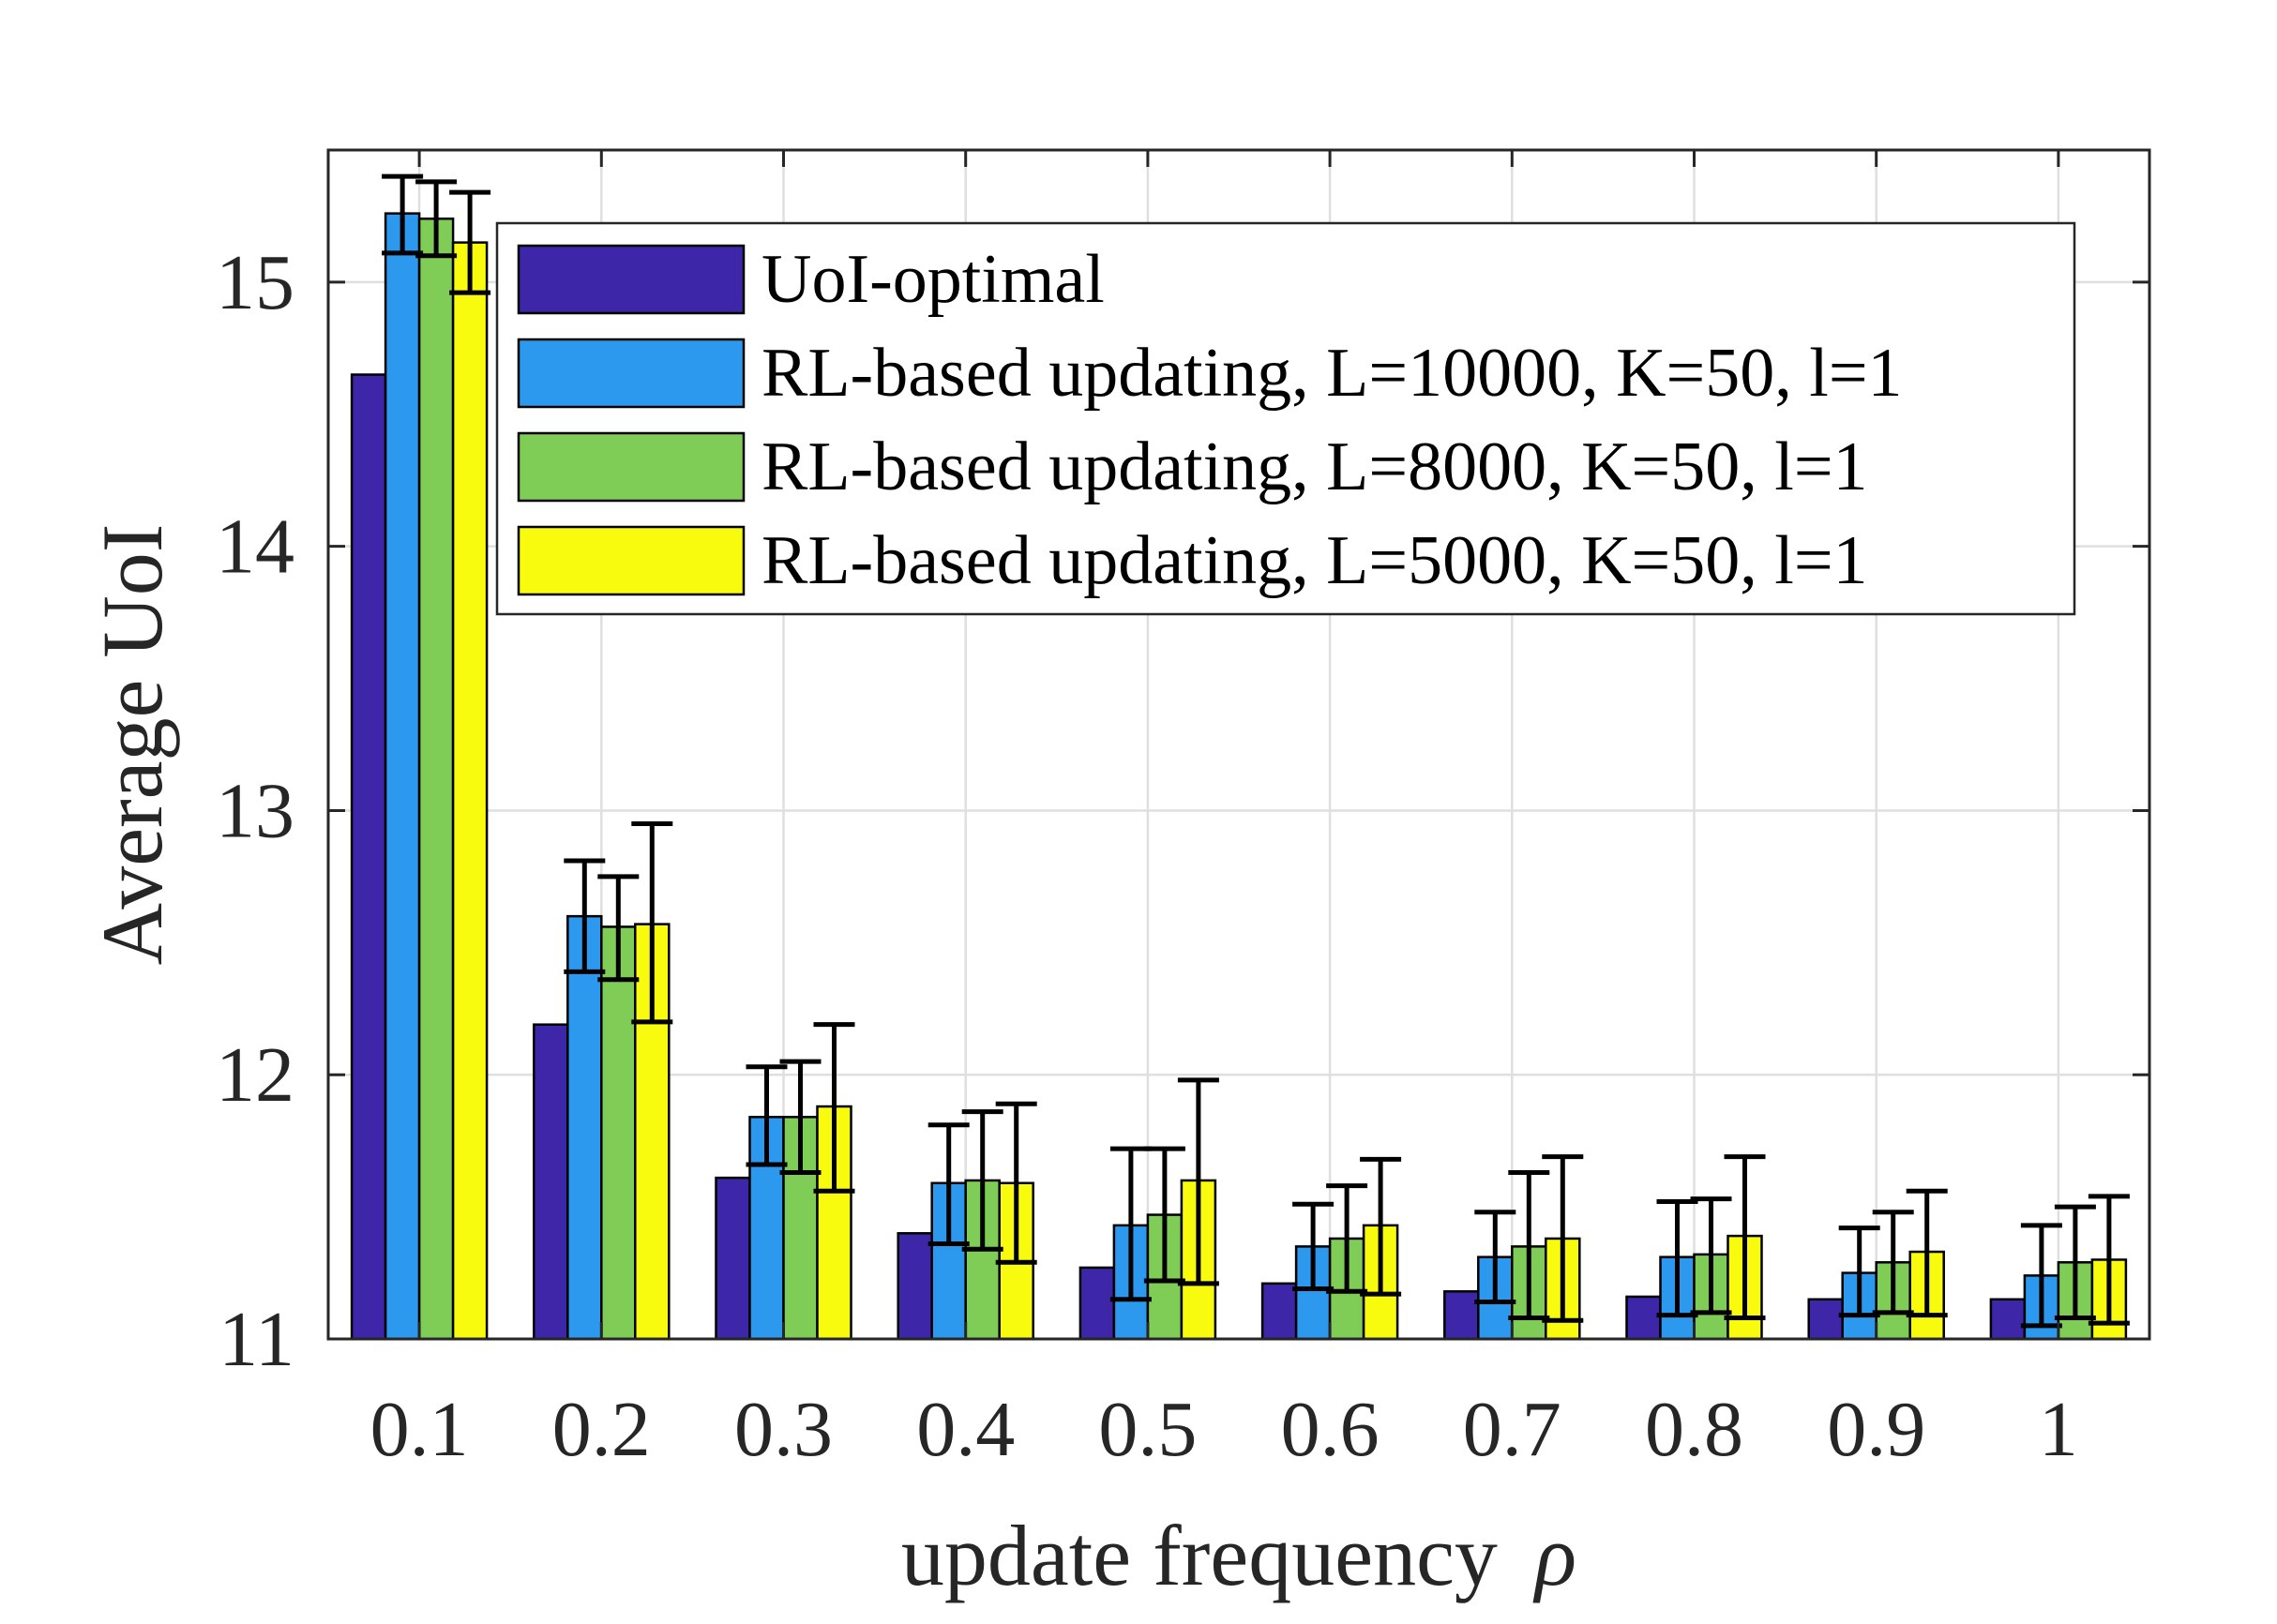 This screenshot has height=1624, width=2277. I want to click on legend-label-1: RL-based updating, L=10000, K=50, l=1, so click(1332, 374).